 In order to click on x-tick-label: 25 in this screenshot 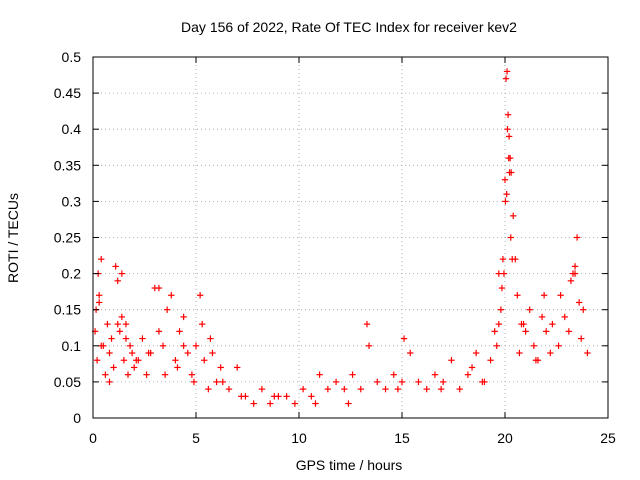, I will do `click(608, 438)`.